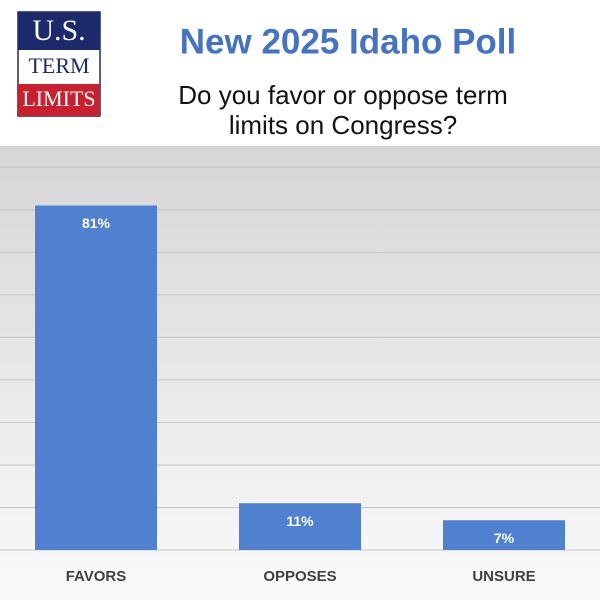 The image size is (600, 600). Describe the element at coordinates (300, 521) in the screenshot. I see `value-label: 11%` at that location.